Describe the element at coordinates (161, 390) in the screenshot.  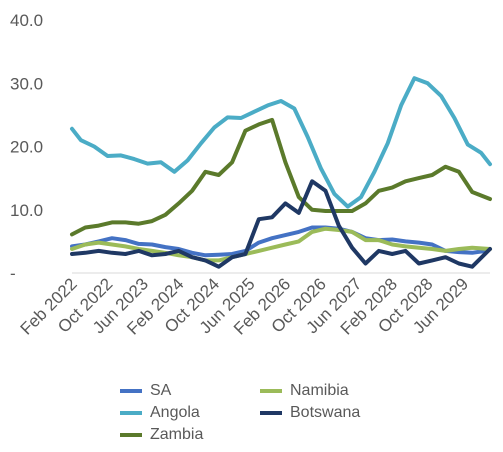
I see `legend-label-sa: SA` at that location.